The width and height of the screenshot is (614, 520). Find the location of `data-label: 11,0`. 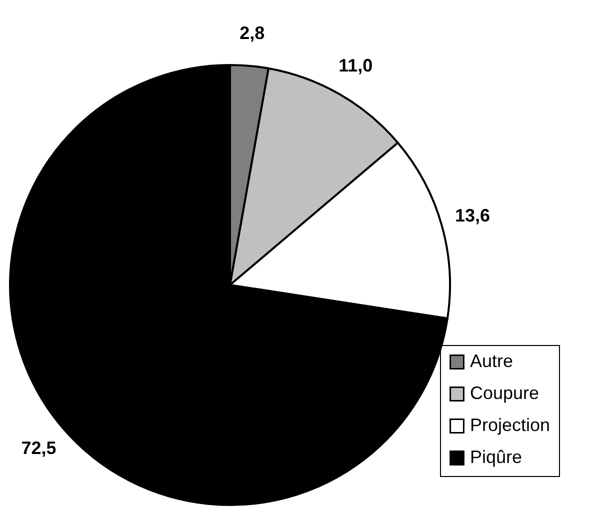

data-label: 11,0 is located at coordinates (355, 66).